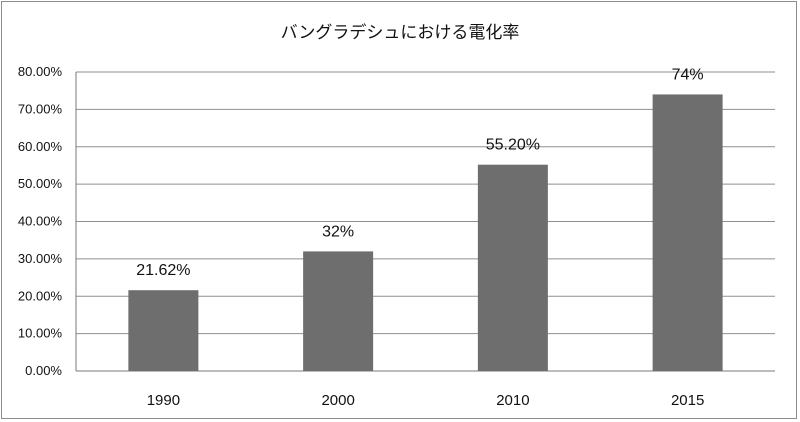 The width and height of the screenshot is (800, 422). Describe the element at coordinates (338, 311) in the screenshot. I see `bar-2000` at that location.